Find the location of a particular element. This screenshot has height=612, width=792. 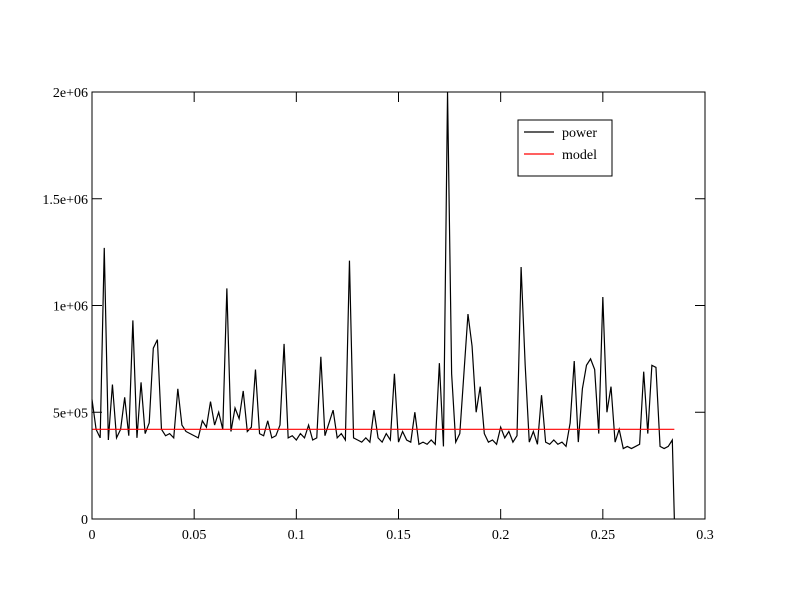

x-tick-label: 0.05 is located at coordinates (194, 535).